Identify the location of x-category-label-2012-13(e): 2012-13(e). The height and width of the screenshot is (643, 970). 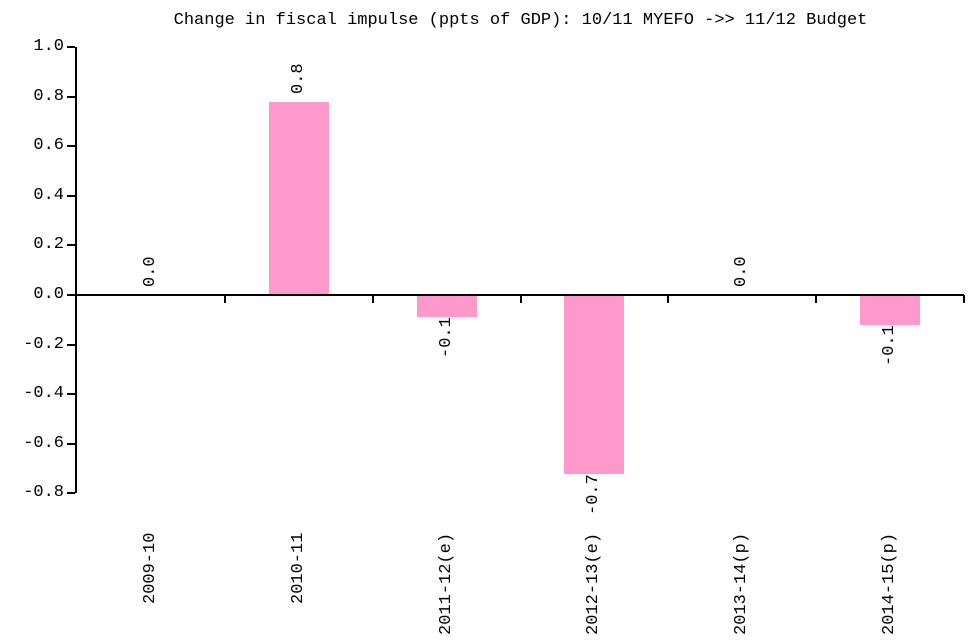
(594, 583).